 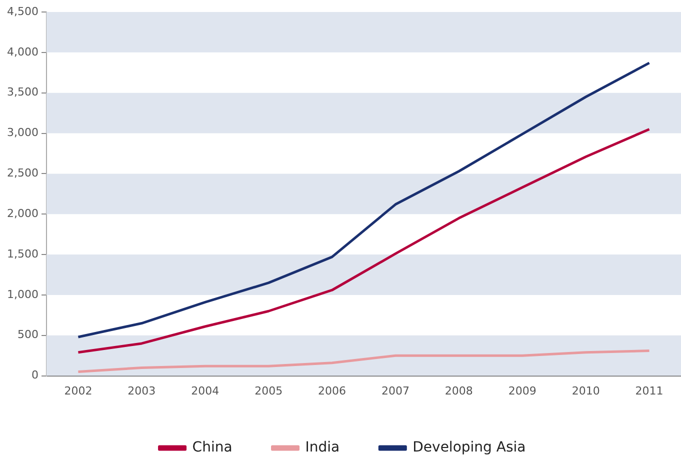 I want to click on legend-label: Developing Asia, so click(x=469, y=448).